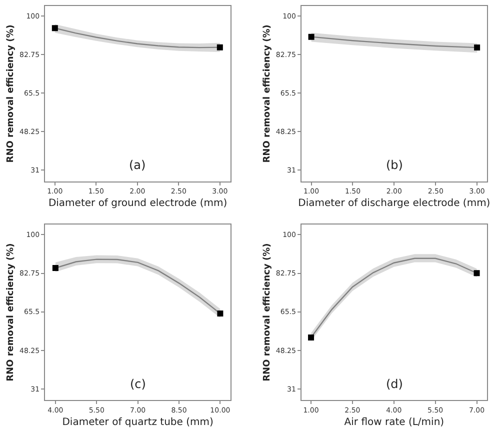 This screenshot has height=434, width=493. Describe the element at coordinates (394, 422) in the screenshot. I see `x-axis-title: Air flow rate (L/min)` at that location.